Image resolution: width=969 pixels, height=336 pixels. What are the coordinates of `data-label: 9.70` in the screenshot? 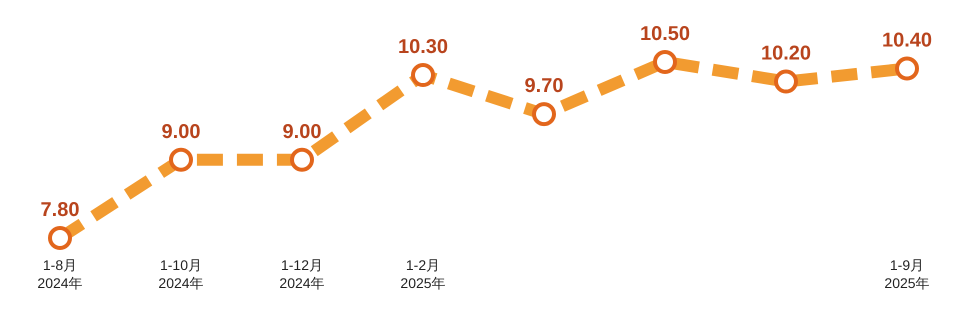 It's located at (544, 86).